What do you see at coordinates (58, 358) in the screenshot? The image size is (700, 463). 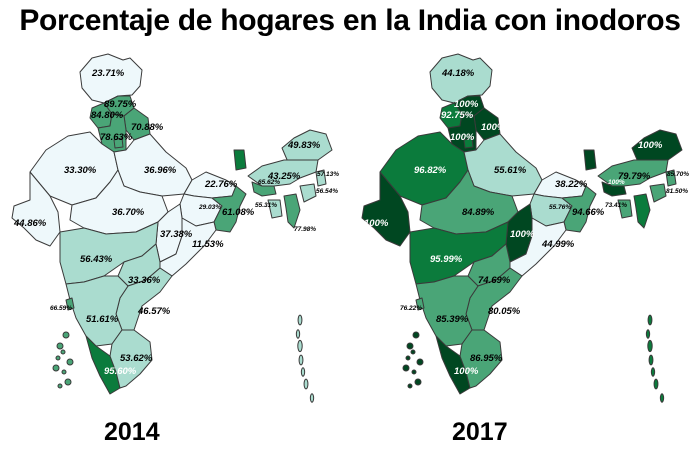 I see `island-lakshadweep-3-2014` at bounding box center [58, 358].